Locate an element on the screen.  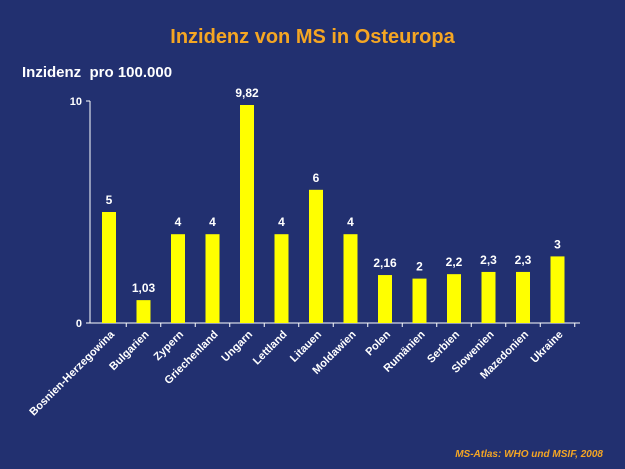
data-label: 5 is located at coordinates (109, 200).